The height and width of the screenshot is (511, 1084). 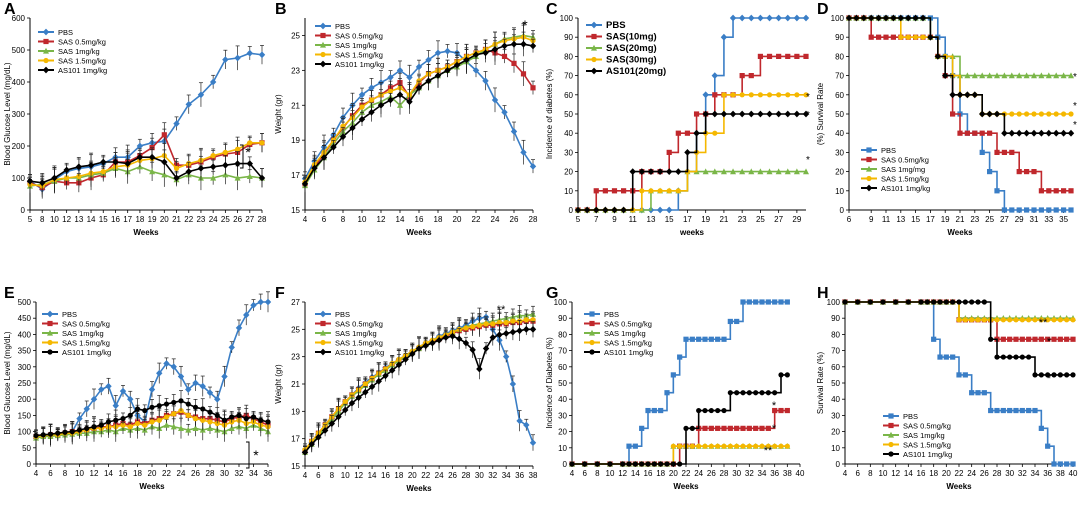 What do you see at coordinates (19, 50) in the screenshot?
I see `y-tick-label: 500` at bounding box center [19, 50].